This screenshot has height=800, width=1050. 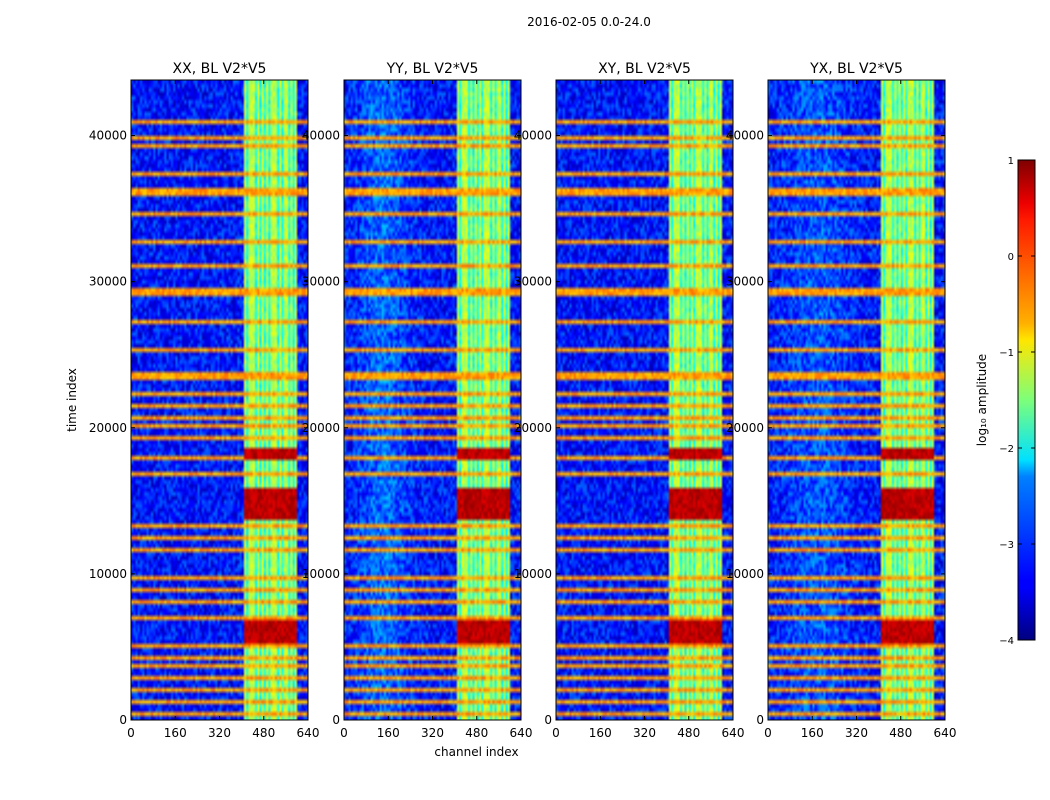 What do you see at coordinates (589, 22) in the screenshot?
I see `figure-suptitle: 2016-02-05 0.0-24.0` at bounding box center [589, 22].